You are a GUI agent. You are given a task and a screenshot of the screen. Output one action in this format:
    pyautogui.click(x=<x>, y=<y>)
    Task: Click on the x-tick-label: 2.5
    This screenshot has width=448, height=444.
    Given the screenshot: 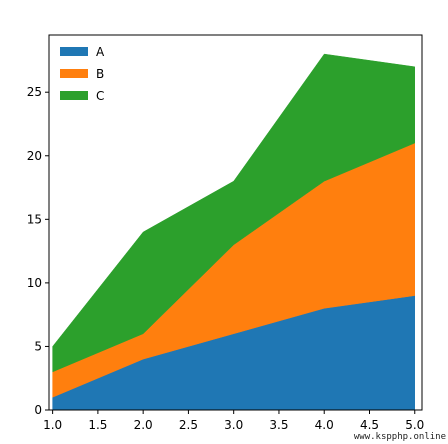 What is the action you would take?
    pyautogui.click(x=188, y=425)
    